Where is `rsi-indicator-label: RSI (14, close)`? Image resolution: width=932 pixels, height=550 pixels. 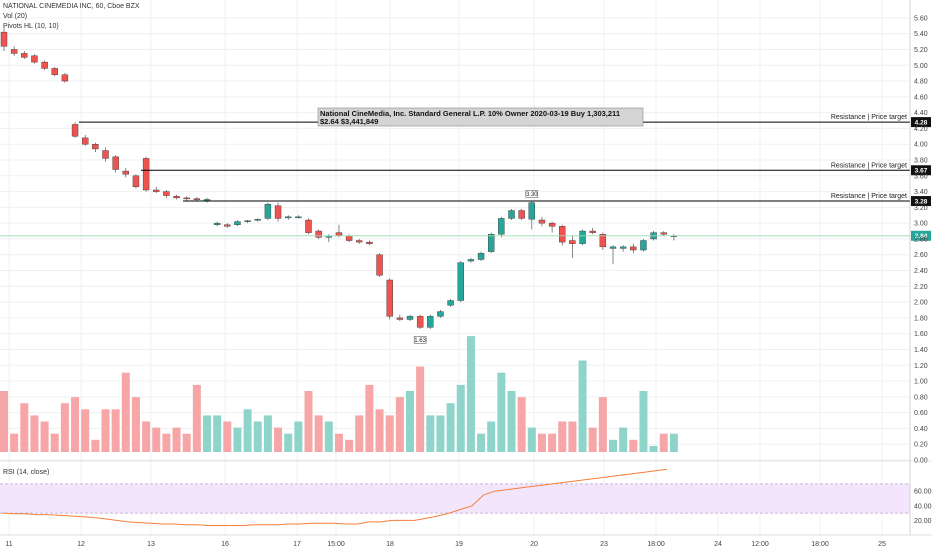
rsi-indicator-label: RSI (14, close) is located at coordinates (26, 472).